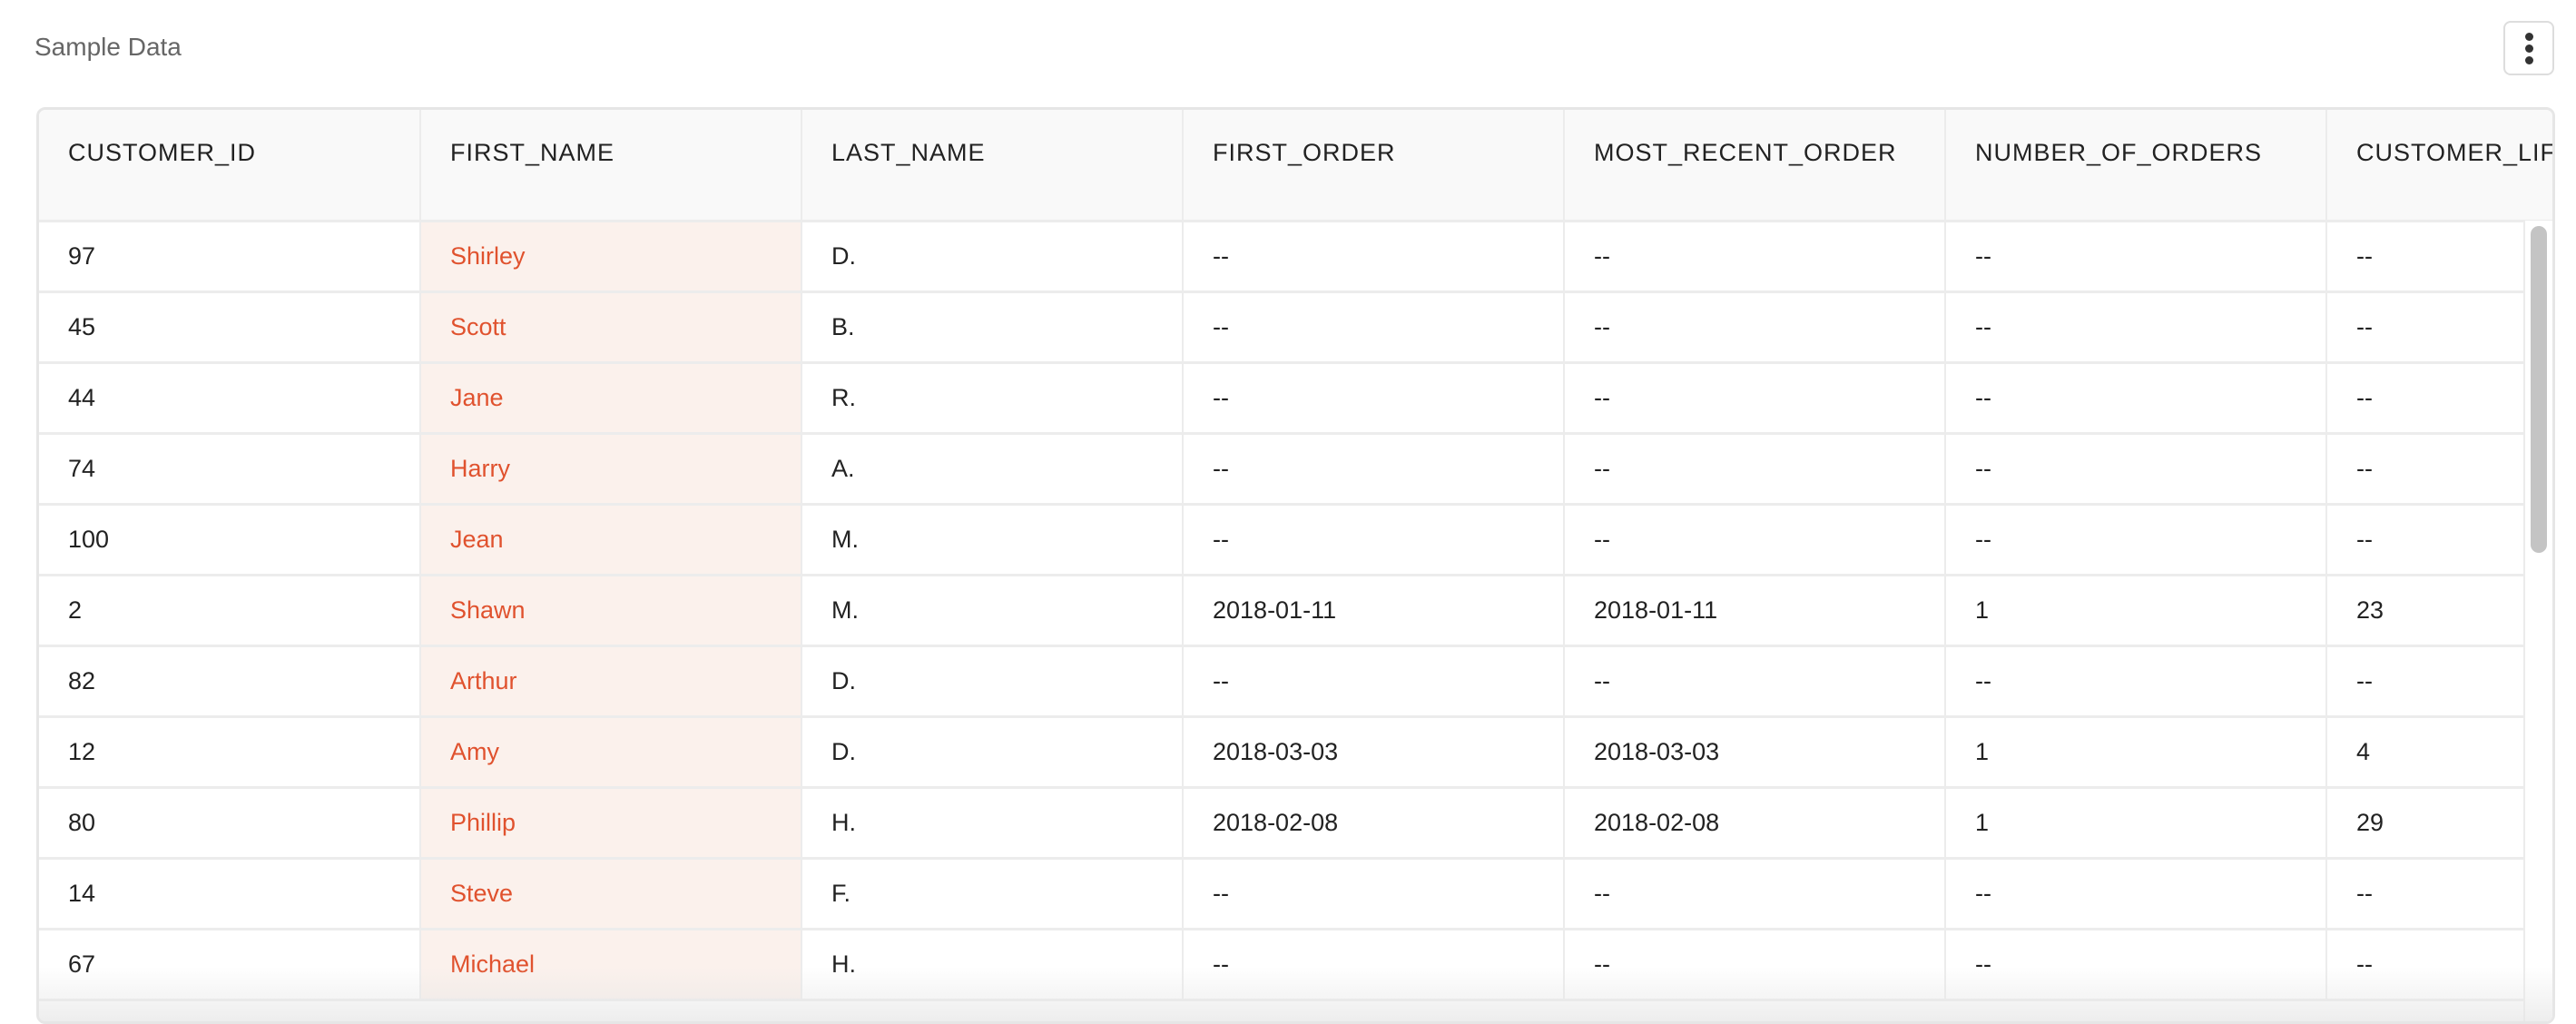 The image size is (2576, 1024). I want to click on cell-first-order: 2018-02-08, so click(1374, 823).